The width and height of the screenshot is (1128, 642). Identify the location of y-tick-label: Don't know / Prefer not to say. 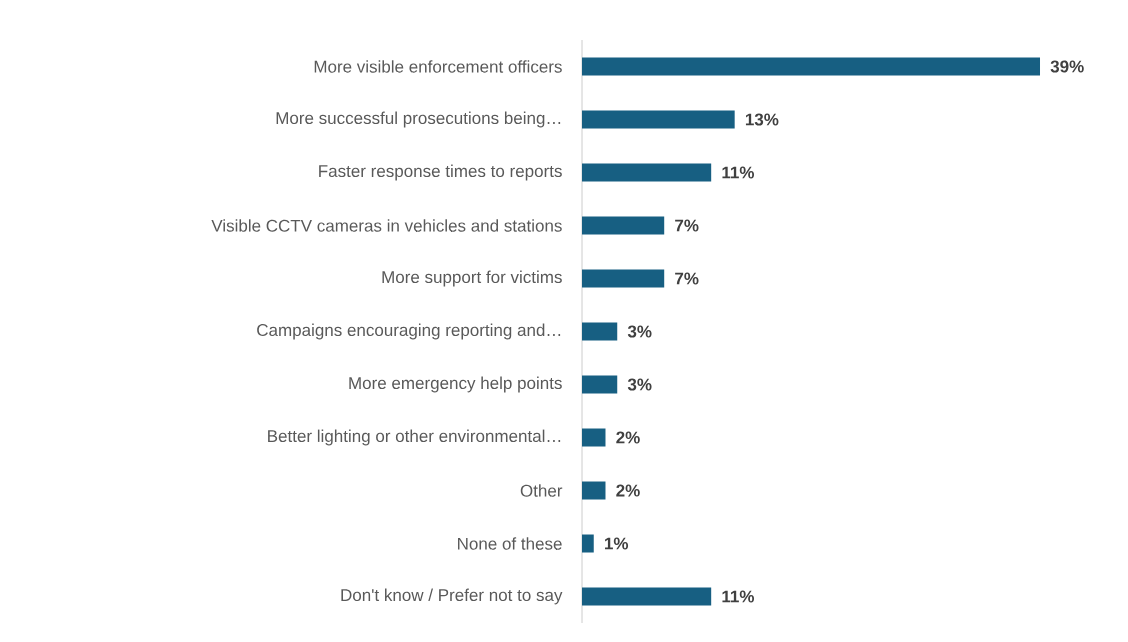
(452, 596).